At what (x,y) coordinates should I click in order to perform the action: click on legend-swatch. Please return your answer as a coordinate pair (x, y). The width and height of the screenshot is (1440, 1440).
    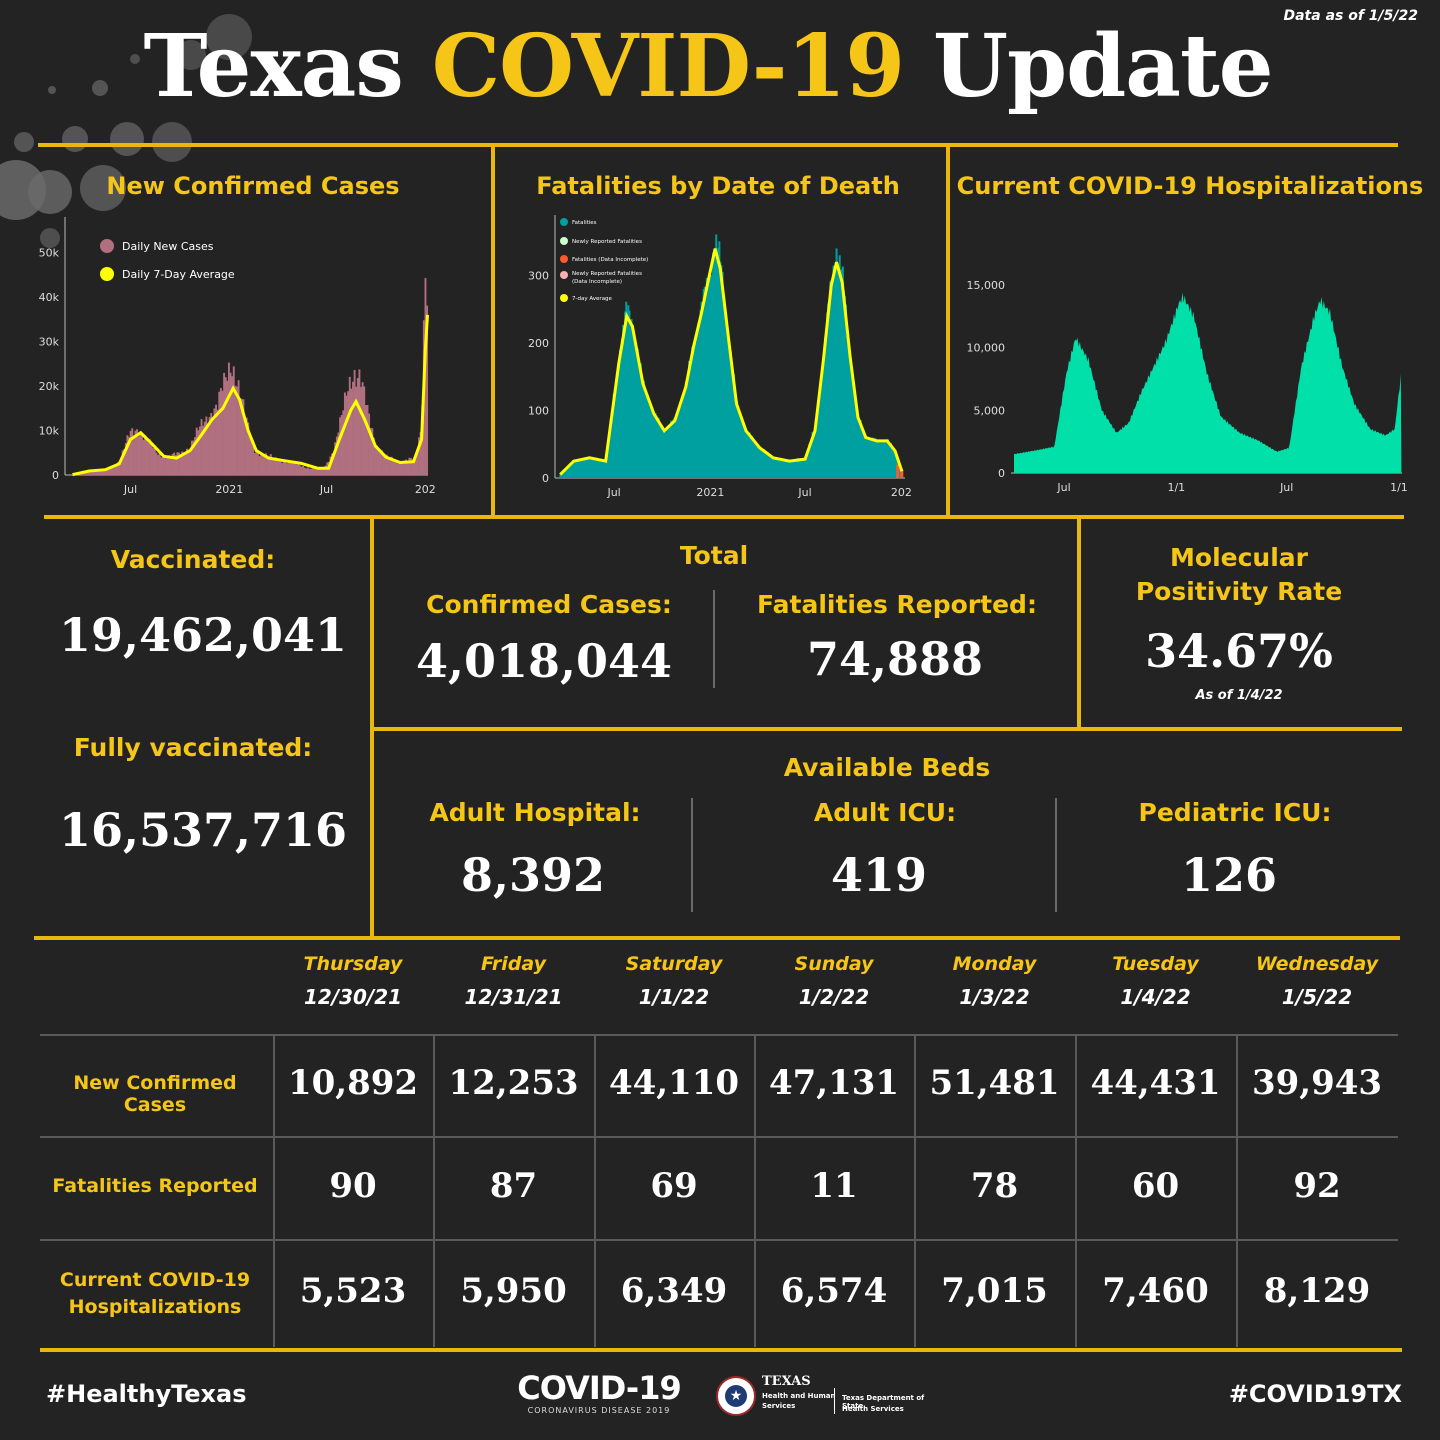
    Looking at the image, I should click on (564, 259).